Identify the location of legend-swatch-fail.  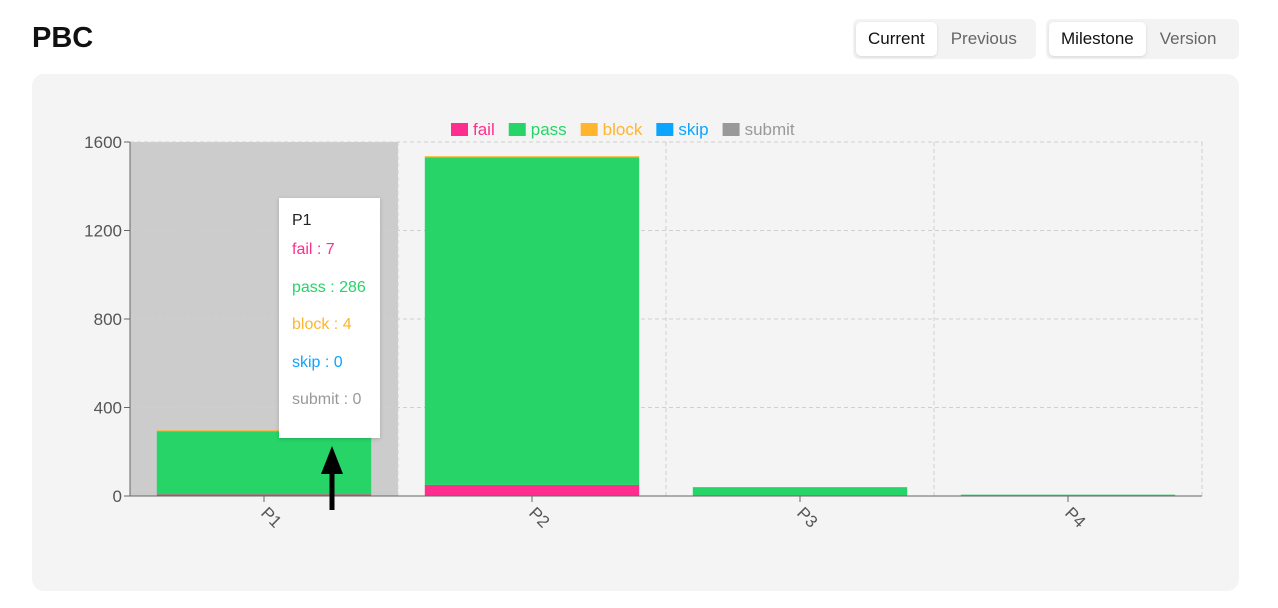
(459, 129).